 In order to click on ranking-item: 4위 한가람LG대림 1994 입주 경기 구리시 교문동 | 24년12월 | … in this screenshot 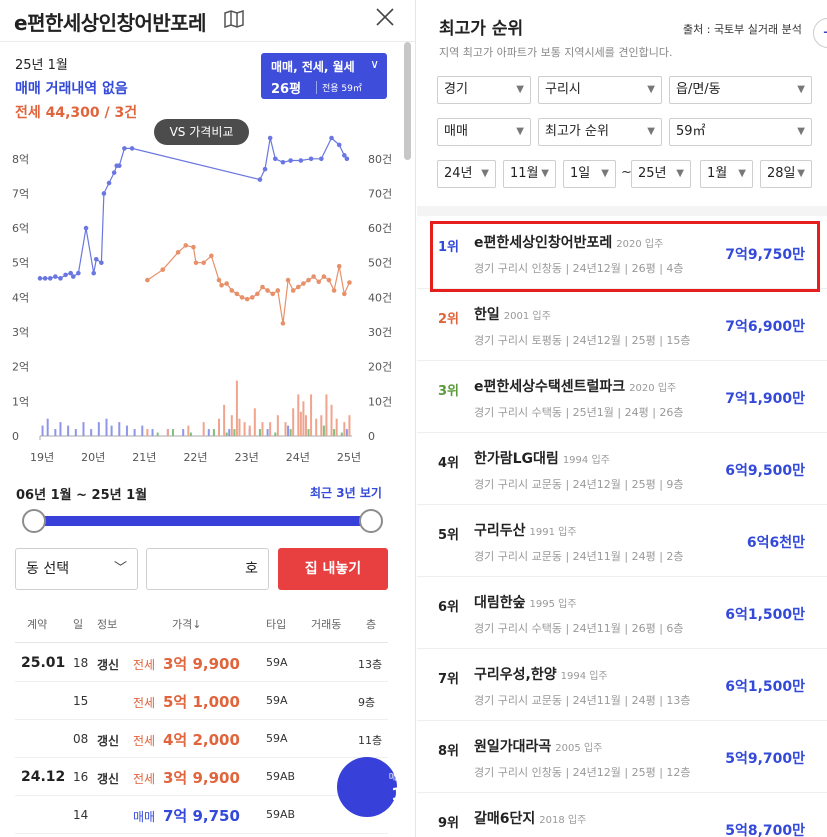, I will do `click(622, 468)`.